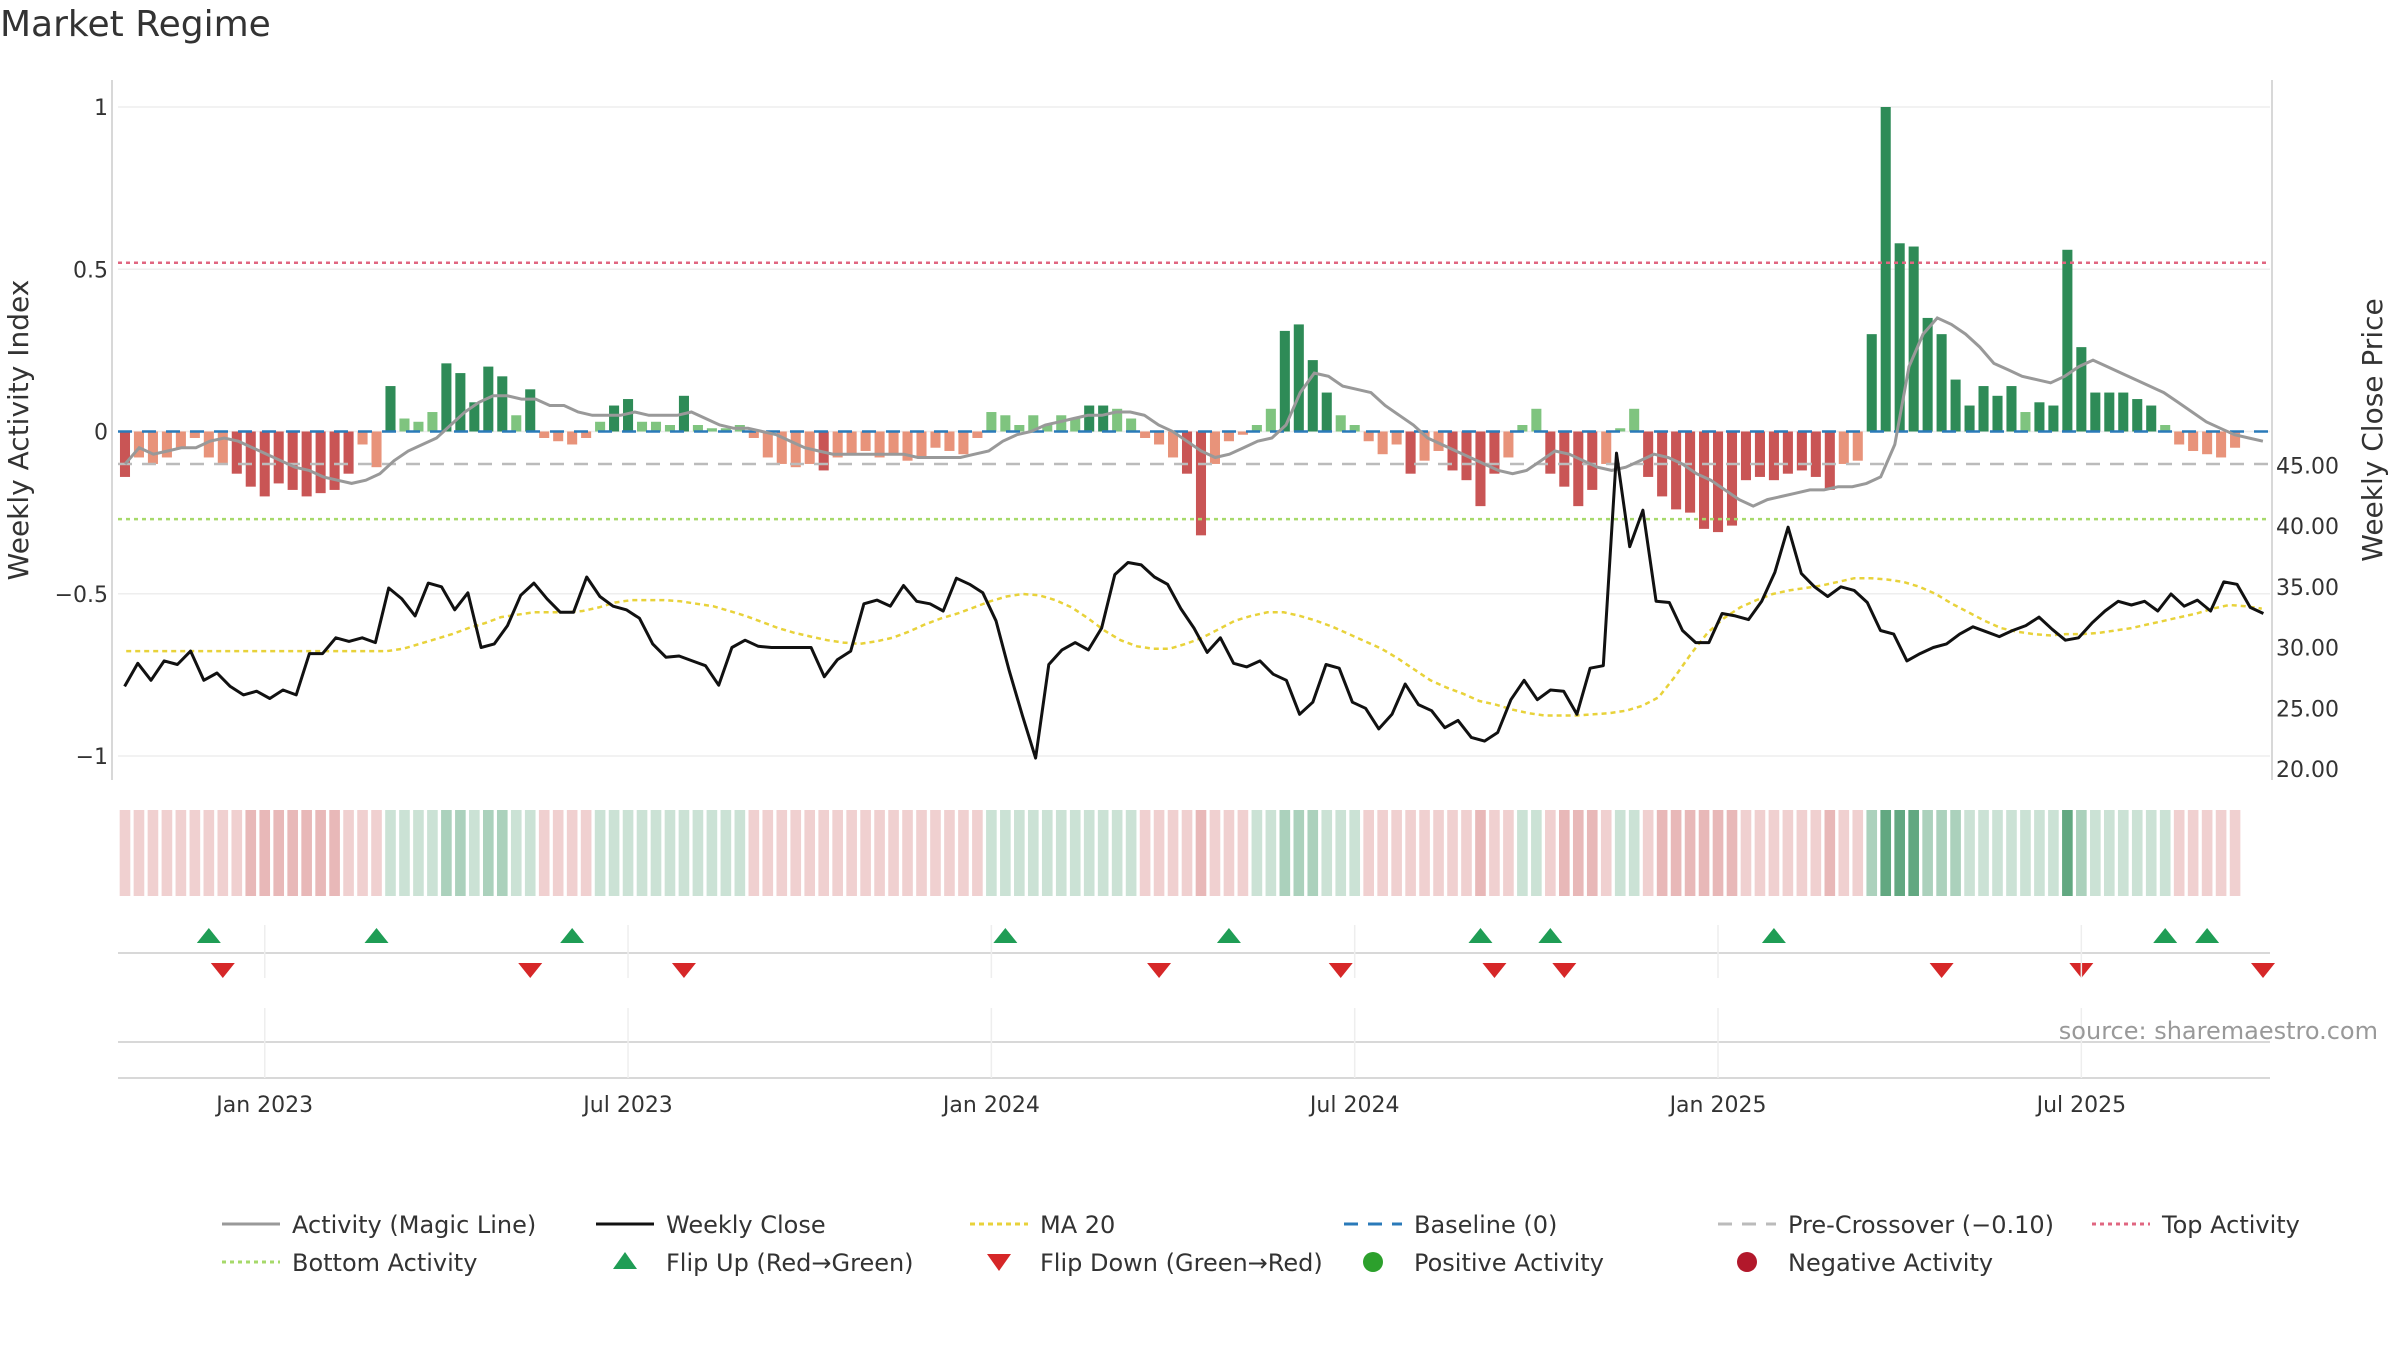  I want to click on legend-label-negative: Negative Activity, so click(1890, 1263).